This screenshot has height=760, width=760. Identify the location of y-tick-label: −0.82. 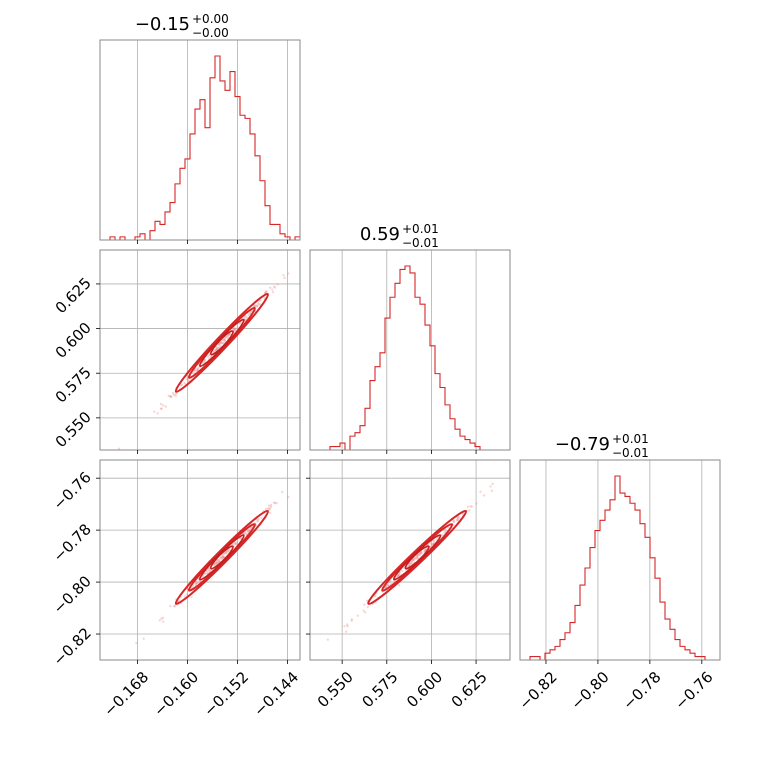
(72, 646).